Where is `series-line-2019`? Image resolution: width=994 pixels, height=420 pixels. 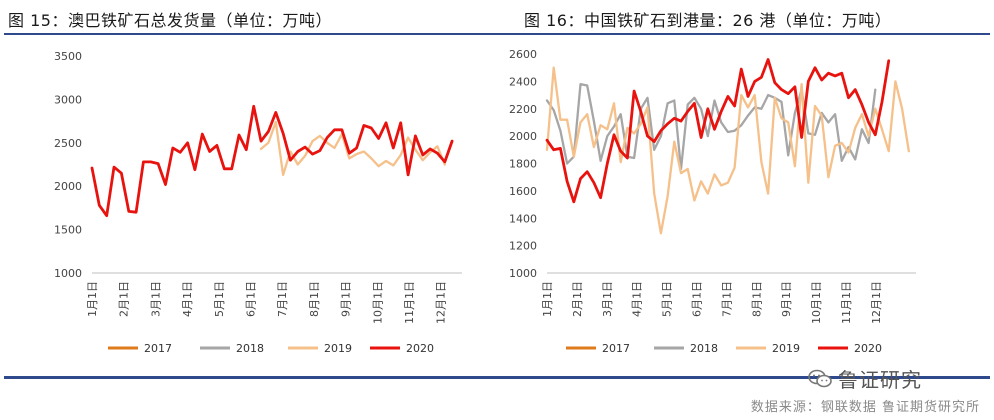
series-line-2019 is located at coordinates (727, 150).